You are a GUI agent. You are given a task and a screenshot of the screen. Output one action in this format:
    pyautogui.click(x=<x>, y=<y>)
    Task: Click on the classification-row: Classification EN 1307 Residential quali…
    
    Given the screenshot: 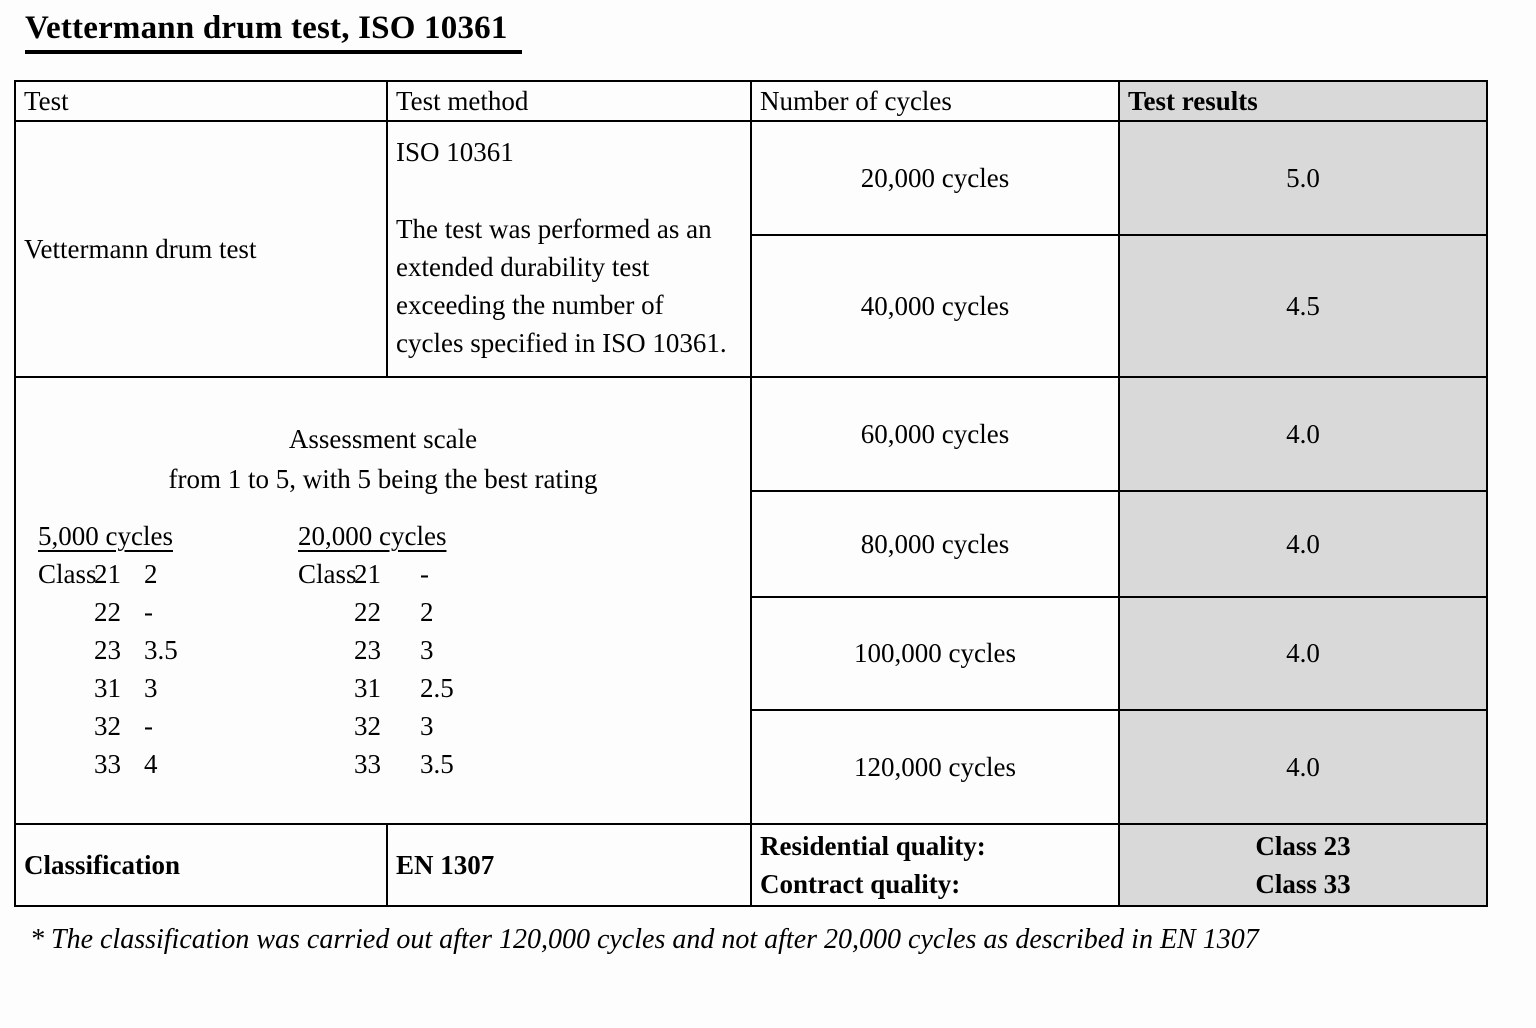 What is the action you would take?
    pyautogui.click(x=751, y=865)
    